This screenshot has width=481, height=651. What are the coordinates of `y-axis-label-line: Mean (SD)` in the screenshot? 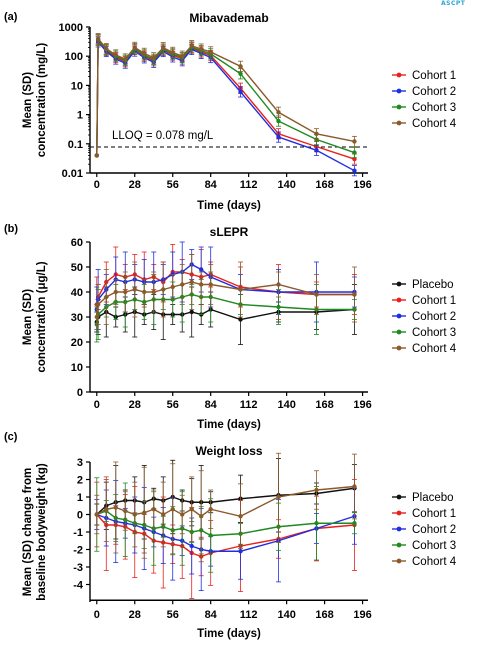 It's located at (28, 317).